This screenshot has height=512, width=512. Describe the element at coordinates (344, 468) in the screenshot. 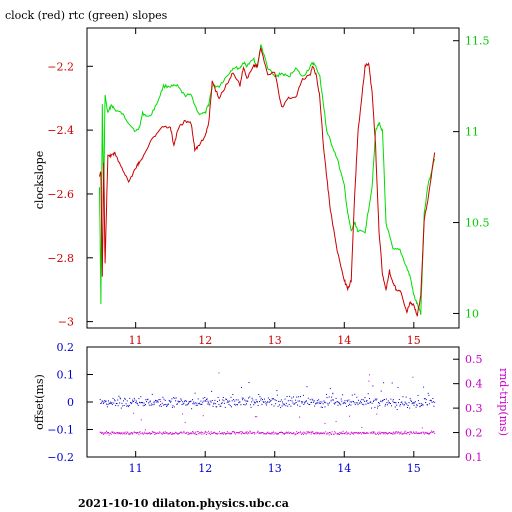

I see `bottom-x-tick-label: 14` at that location.